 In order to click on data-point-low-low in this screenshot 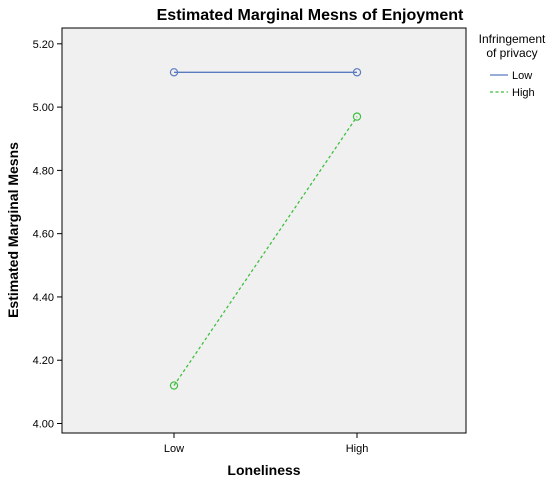, I will do `click(174, 72)`.